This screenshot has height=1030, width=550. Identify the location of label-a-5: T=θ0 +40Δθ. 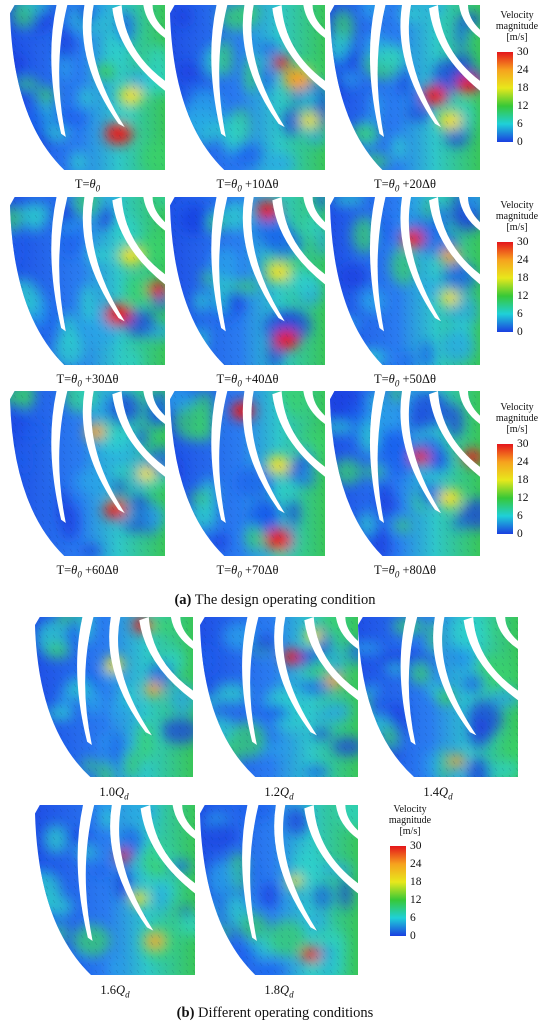
(248, 380).